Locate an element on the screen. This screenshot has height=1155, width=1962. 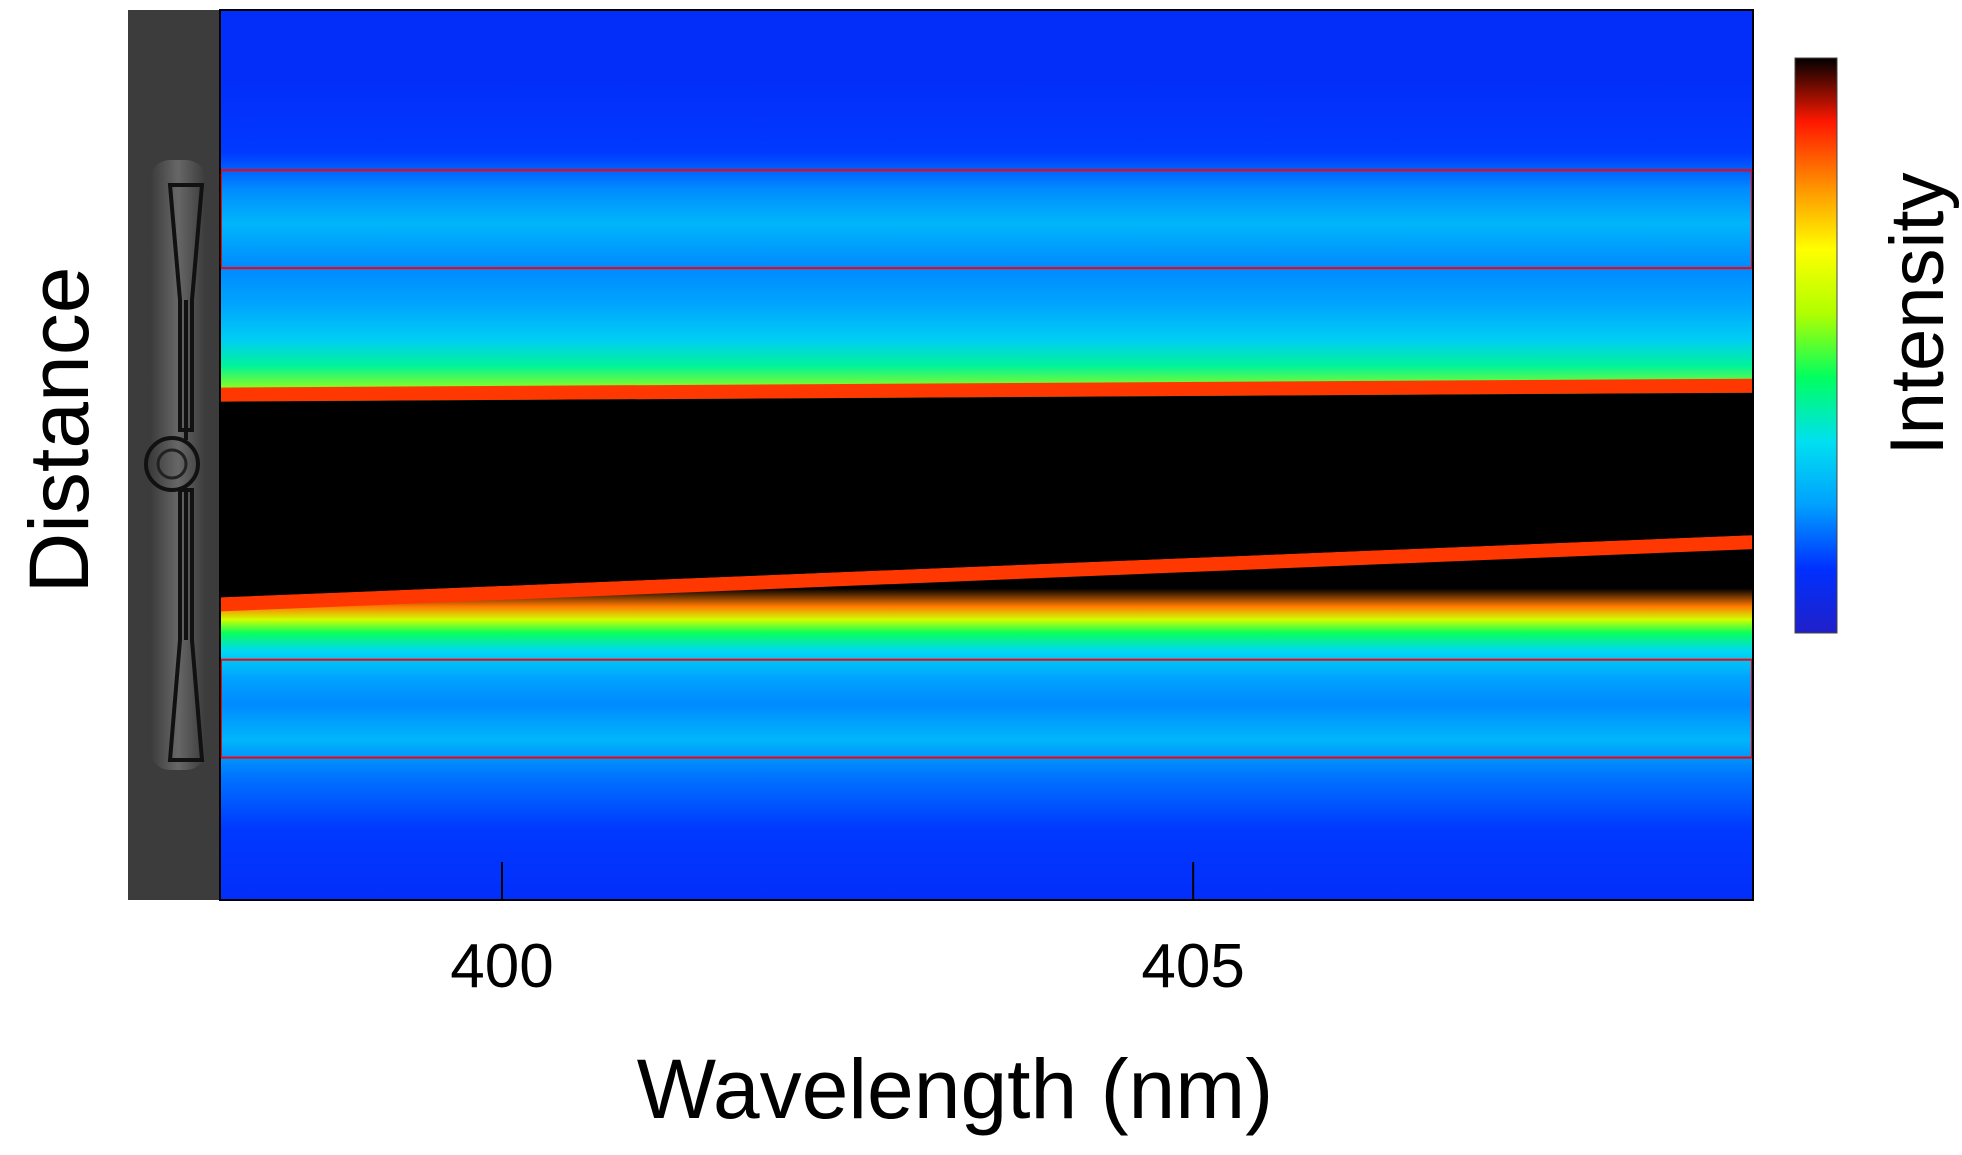
saturated-core is located at coordinates (986, 495).